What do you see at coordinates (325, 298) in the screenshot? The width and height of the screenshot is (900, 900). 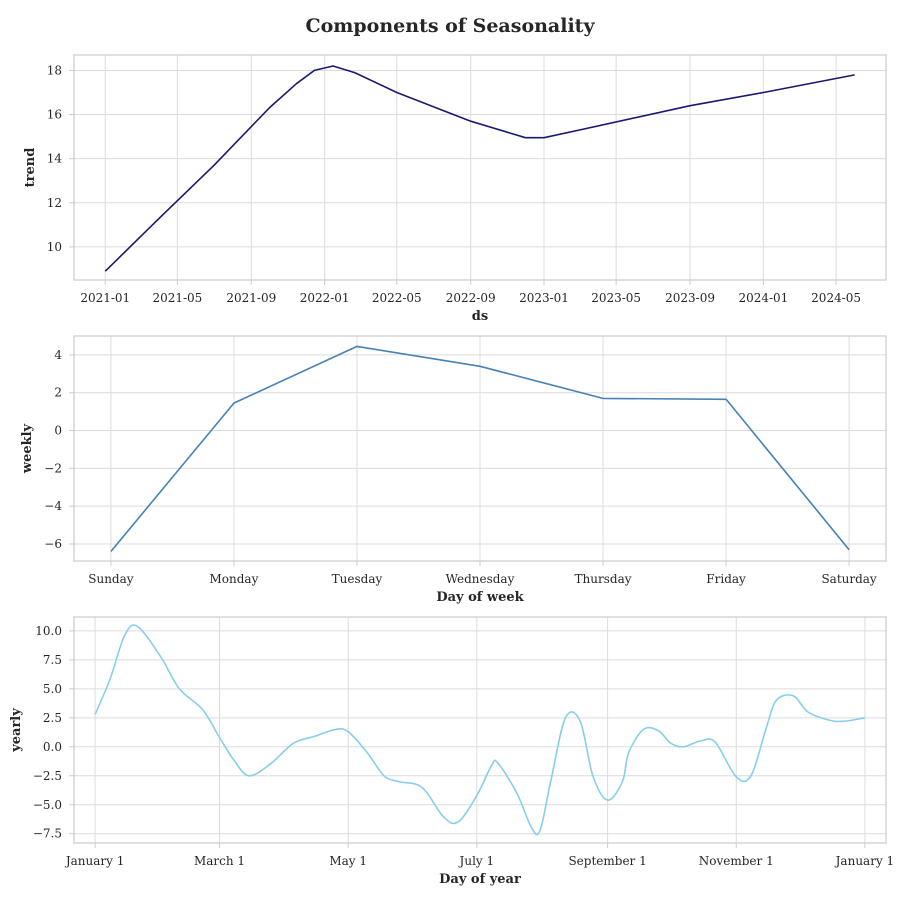 I see `x-tick-label: 2022-01` at bounding box center [325, 298].